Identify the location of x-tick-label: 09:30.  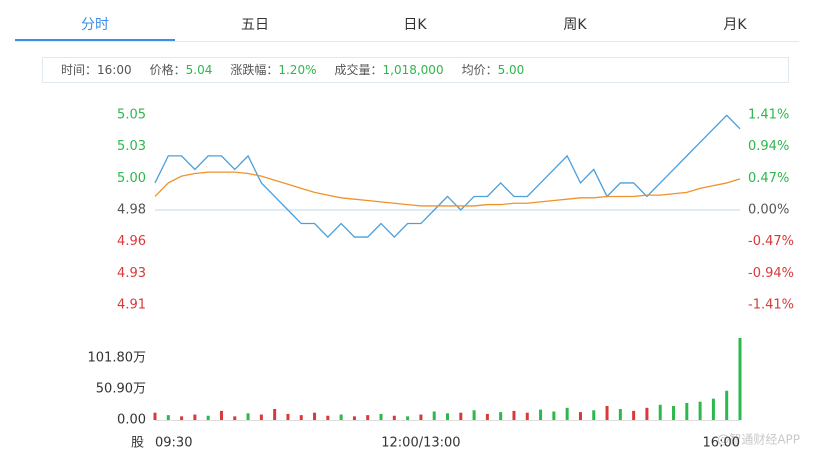
(173, 443).